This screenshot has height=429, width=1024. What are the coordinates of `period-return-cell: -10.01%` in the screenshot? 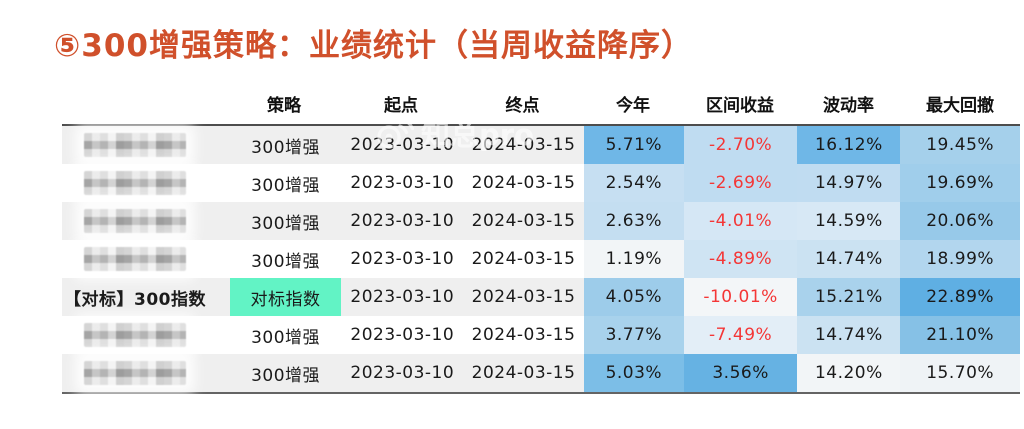 It's located at (740, 297).